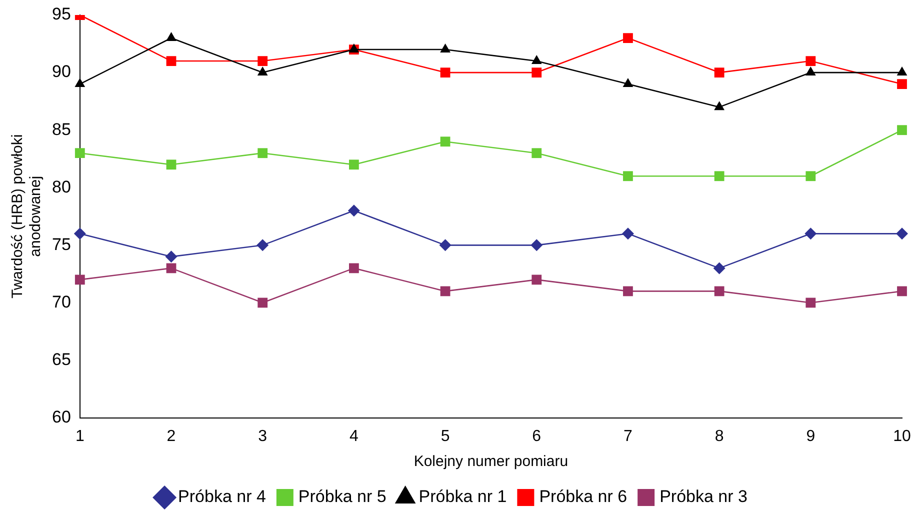 The height and width of the screenshot is (521, 917). I want to click on x-tick-label: 1, so click(79, 436).